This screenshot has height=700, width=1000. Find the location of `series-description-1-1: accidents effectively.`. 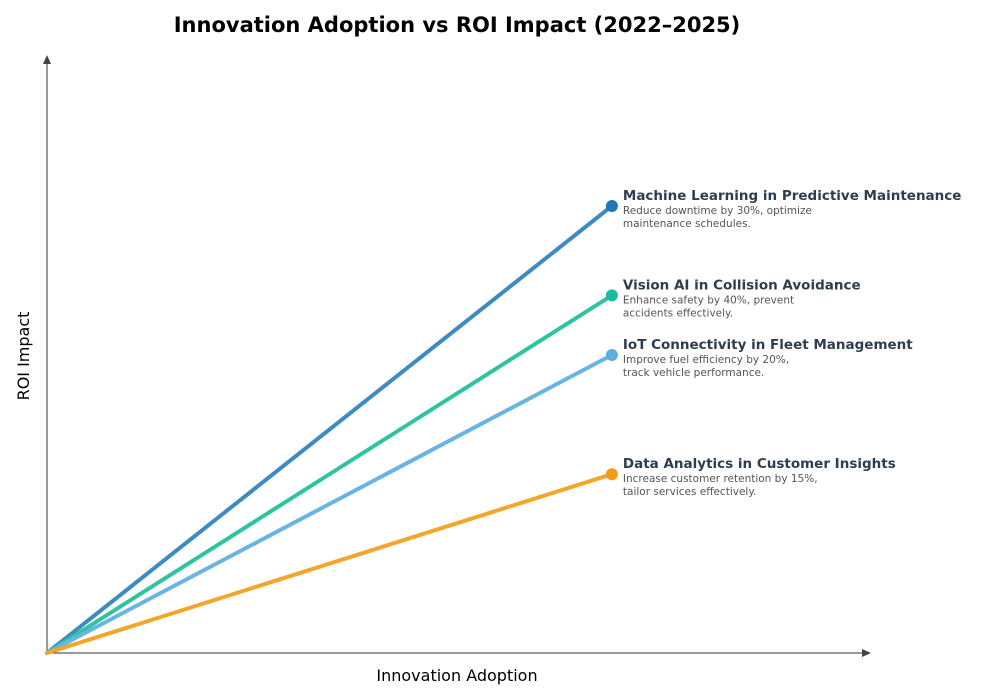

series-description-1-1: accidents effectively. is located at coordinates (678, 313).